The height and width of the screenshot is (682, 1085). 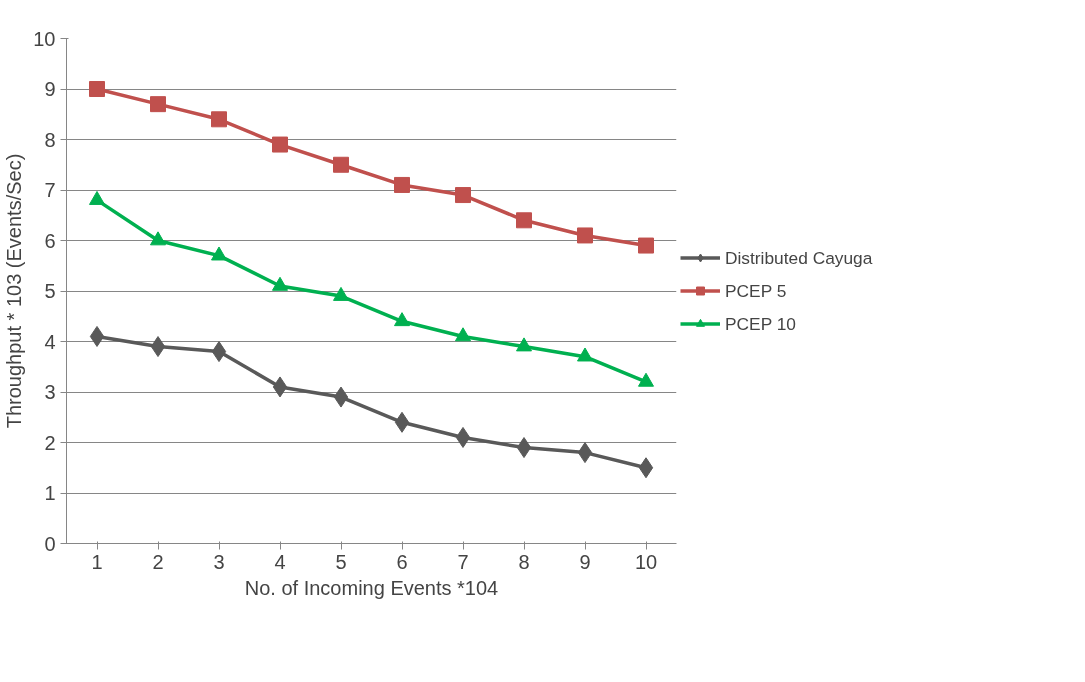 I want to click on x-tick-label: 8, so click(x=524, y=561).